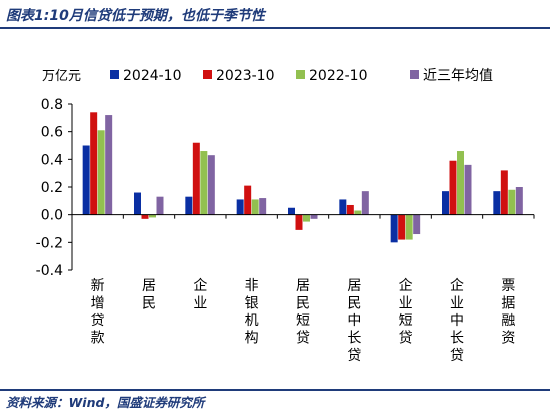 The image size is (550, 416). I want to click on x-tick-label: 企业, so click(200, 294).